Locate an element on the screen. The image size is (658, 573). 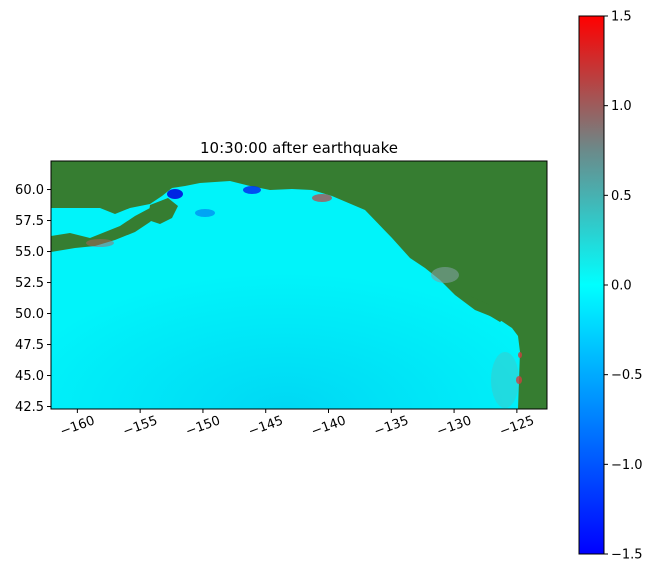
y-tick-label: 60.0 is located at coordinates (29, 190).